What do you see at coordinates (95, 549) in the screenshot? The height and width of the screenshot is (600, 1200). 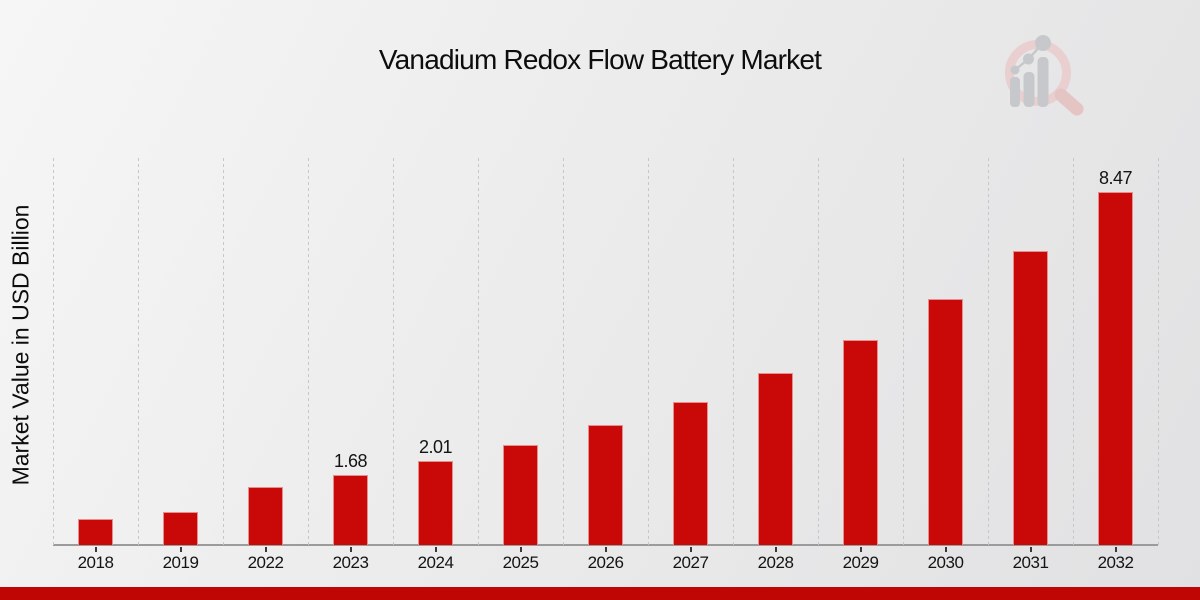 I see `x-axis-tick-2018` at bounding box center [95, 549].